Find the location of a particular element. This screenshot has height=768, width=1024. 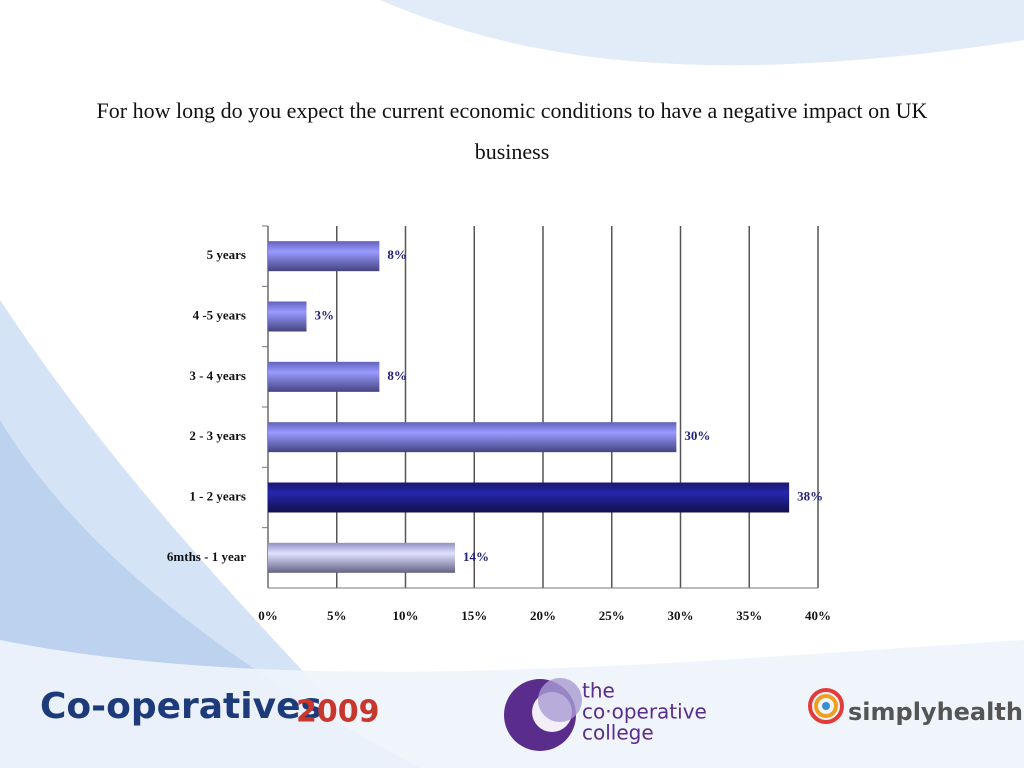

value-label: 14% is located at coordinates (476, 556).